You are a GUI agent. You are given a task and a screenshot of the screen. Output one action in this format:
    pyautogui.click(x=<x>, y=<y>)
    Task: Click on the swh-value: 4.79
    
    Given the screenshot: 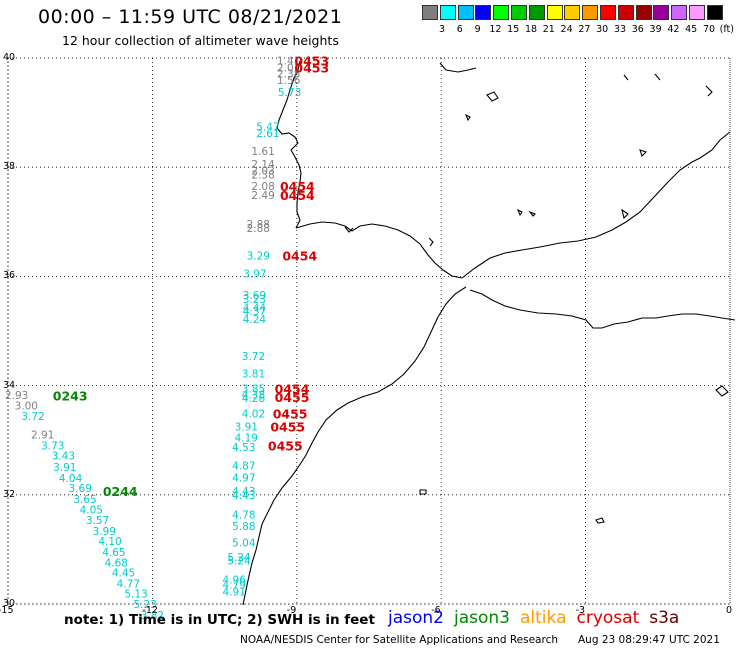 What is the action you would take?
    pyautogui.click(x=234, y=585)
    